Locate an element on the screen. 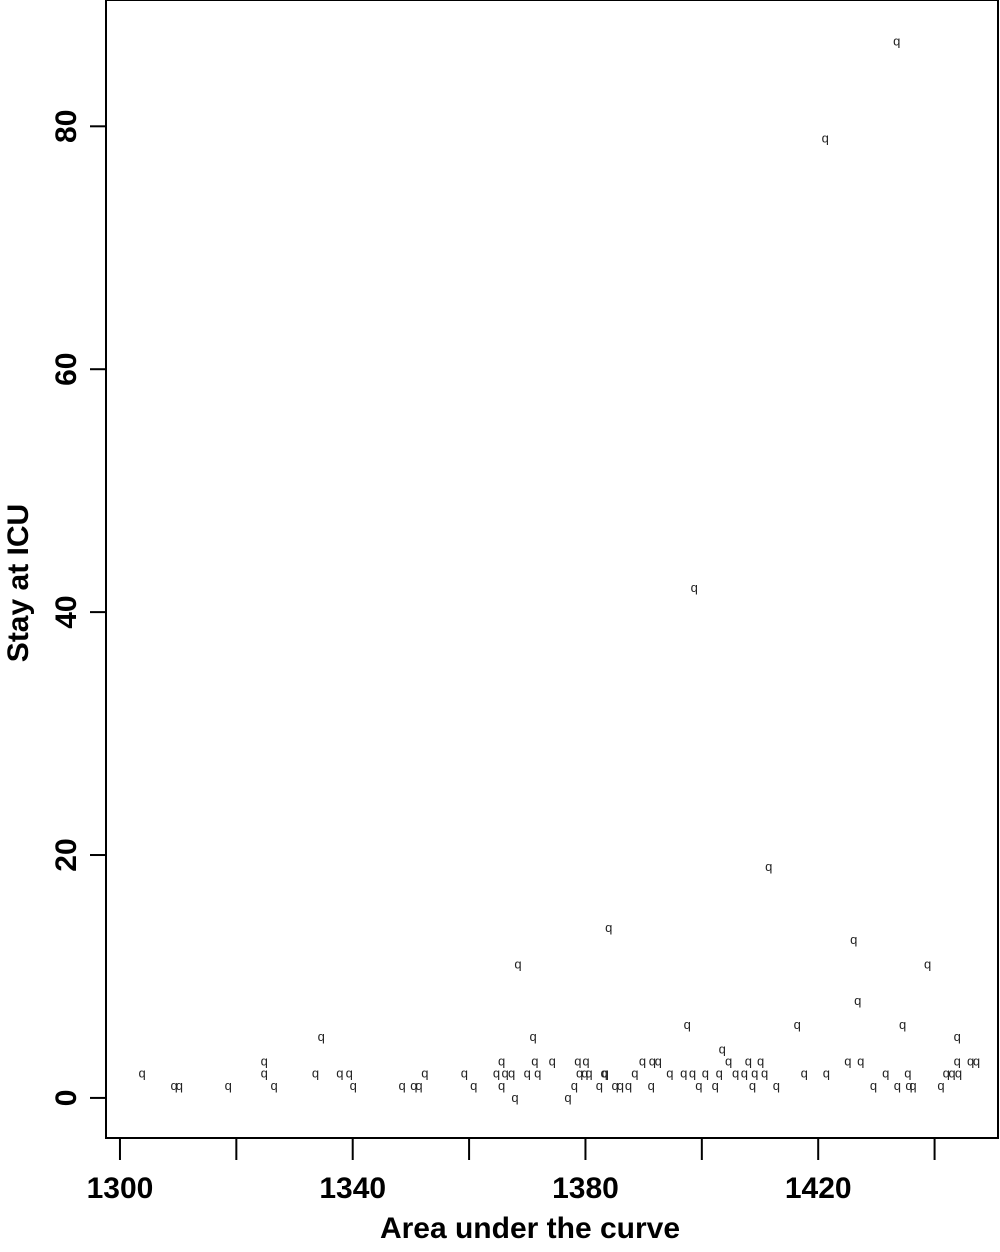  x-tick-label: 1380 is located at coordinates (585, 1188).